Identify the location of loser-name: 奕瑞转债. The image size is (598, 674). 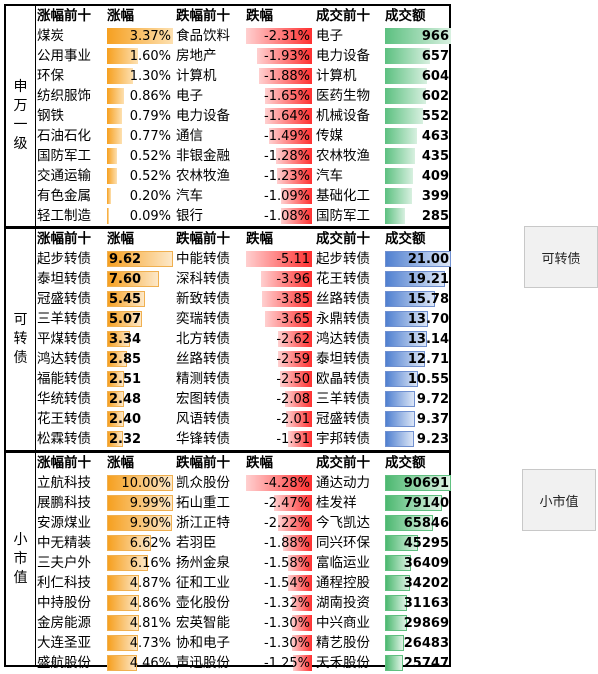
(203, 319).